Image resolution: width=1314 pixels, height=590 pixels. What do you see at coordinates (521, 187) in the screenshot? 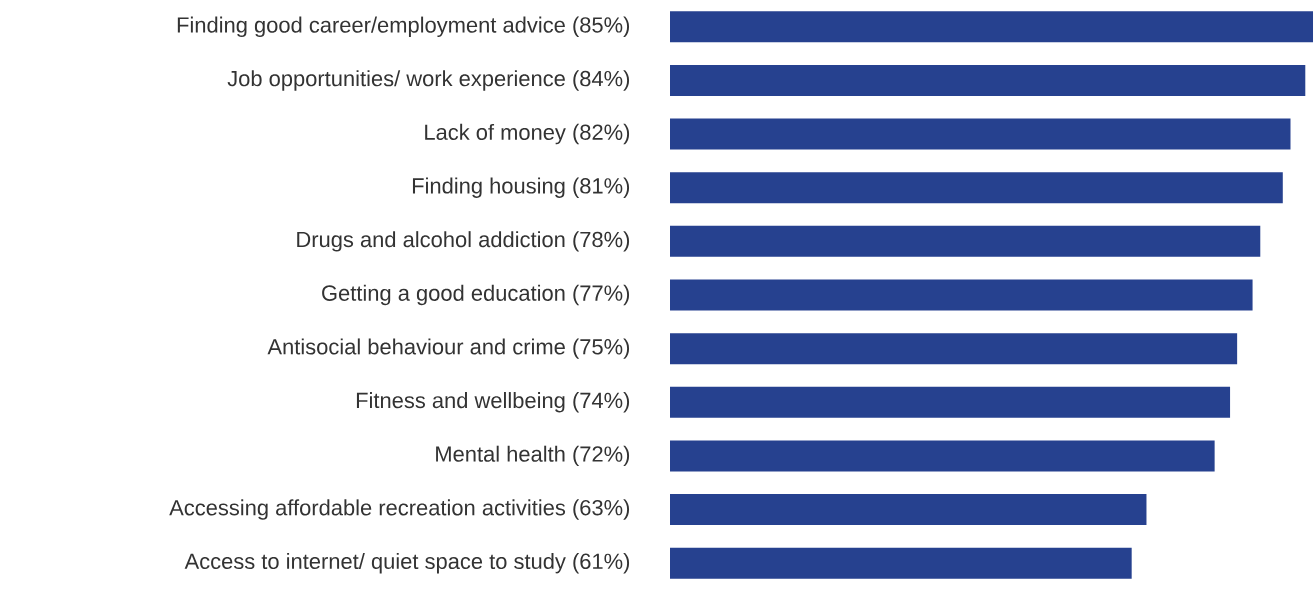
I see `y-tick-label: Finding housing (81%)` at bounding box center [521, 187].